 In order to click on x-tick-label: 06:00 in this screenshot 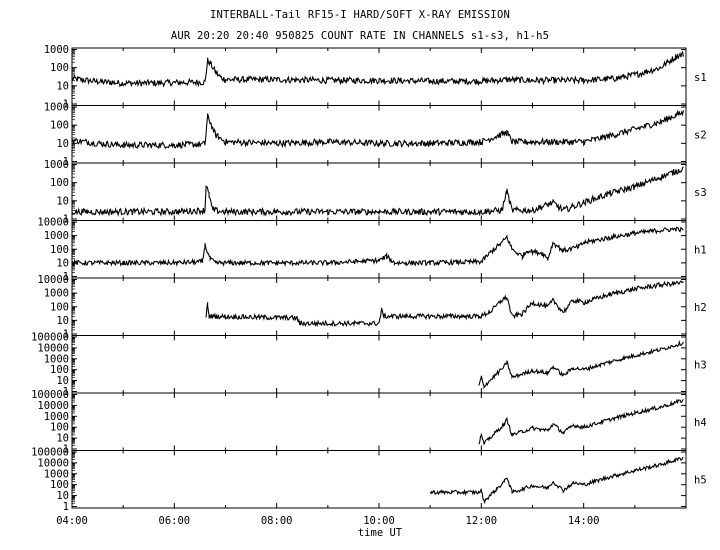, I will do `click(175, 521)`.